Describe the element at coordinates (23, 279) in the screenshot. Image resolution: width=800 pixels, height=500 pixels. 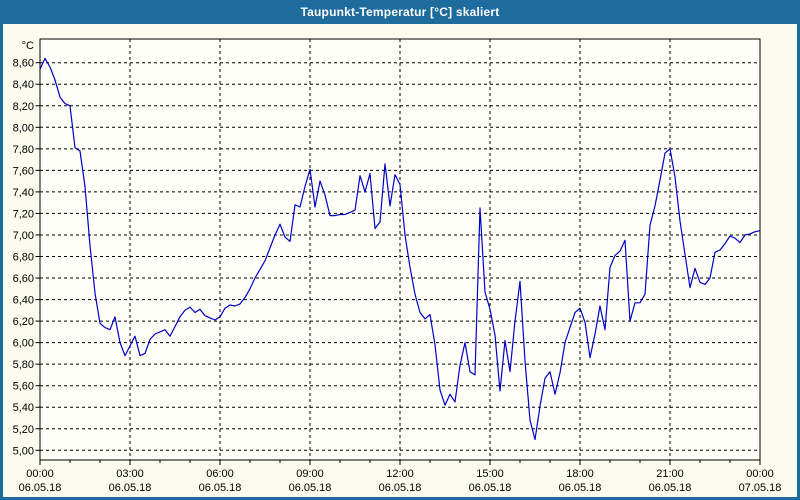
I see `y-tick-label: 6,60` at that location.